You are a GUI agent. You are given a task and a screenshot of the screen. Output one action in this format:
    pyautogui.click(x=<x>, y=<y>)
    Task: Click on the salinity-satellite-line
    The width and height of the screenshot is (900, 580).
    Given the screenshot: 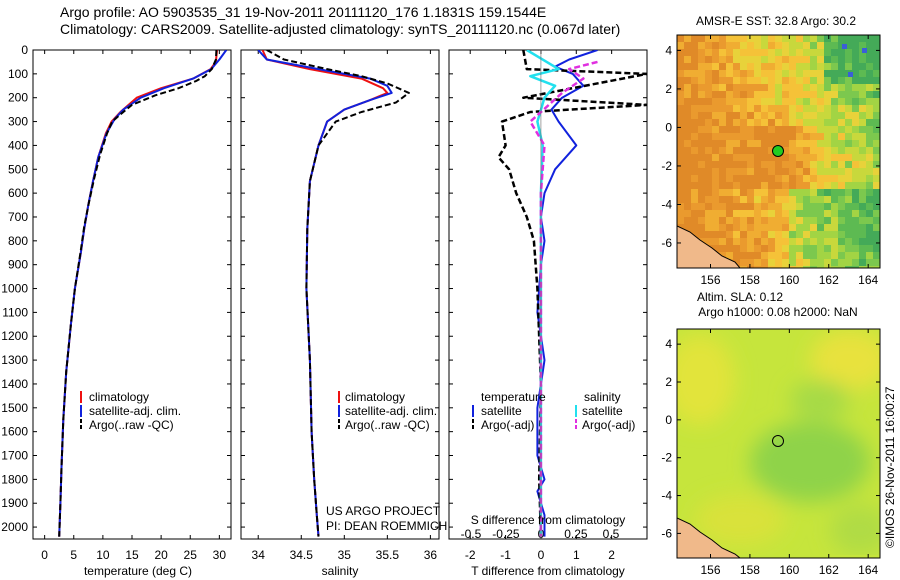 What is the action you would take?
    pyautogui.click(x=325, y=293)
    